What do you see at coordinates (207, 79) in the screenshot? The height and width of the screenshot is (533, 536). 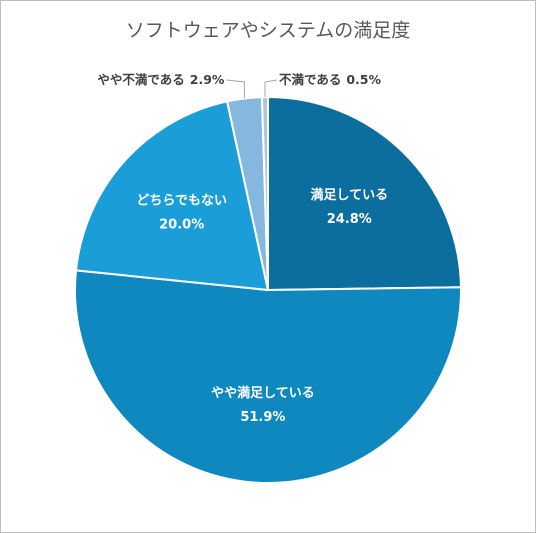 I see `slice-value-label: 2.9%` at bounding box center [207, 79].